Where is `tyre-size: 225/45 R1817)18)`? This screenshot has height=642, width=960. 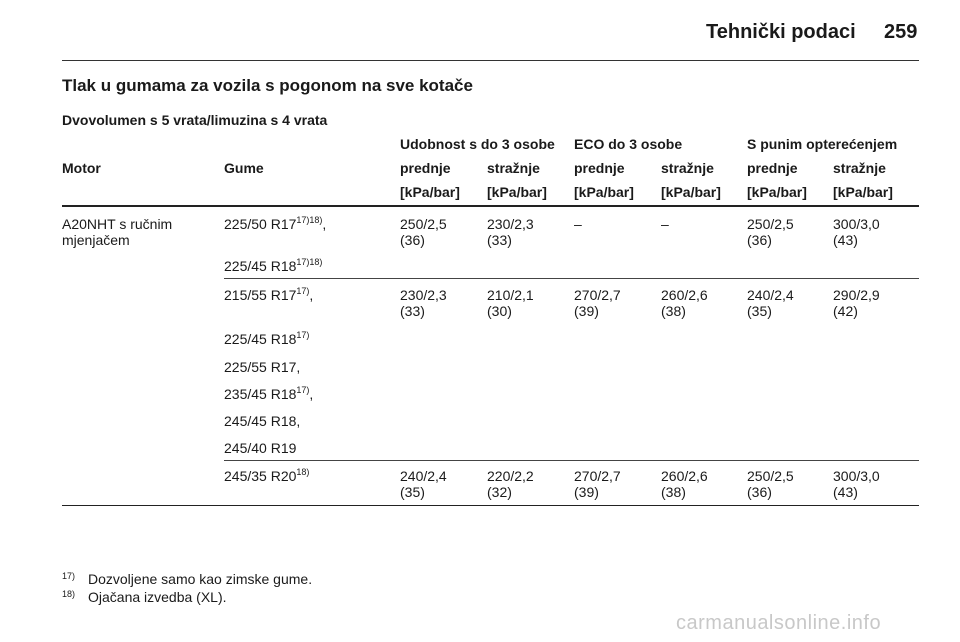 tyre-size: 225/45 R1817)18) is located at coordinates (273, 266).